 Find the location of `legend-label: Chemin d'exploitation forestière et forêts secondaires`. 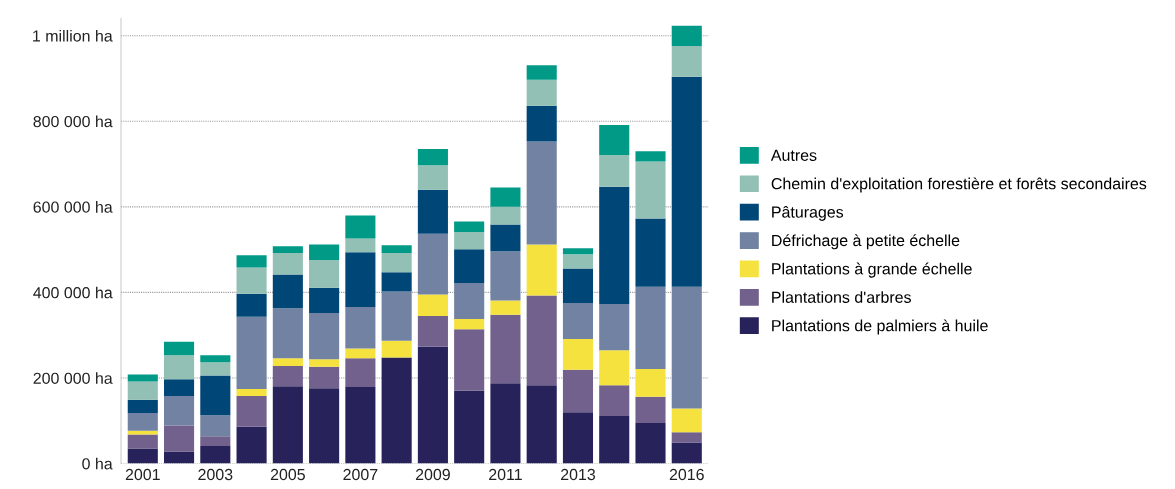

legend-label: Chemin d'exploitation forestière et forêts secondaires is located at coordinates (959, 185).